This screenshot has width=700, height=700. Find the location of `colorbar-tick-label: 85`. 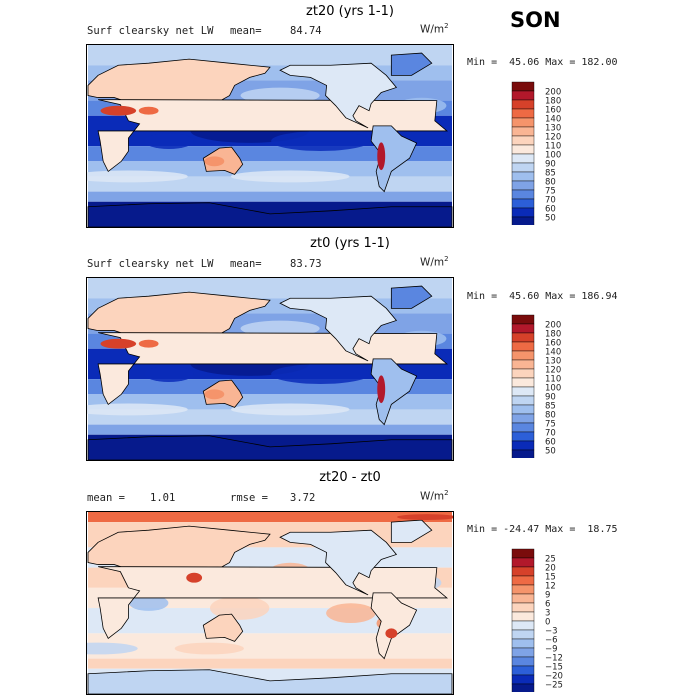

colorbar-tick-label: 85 is located at coordinates (550, 407).